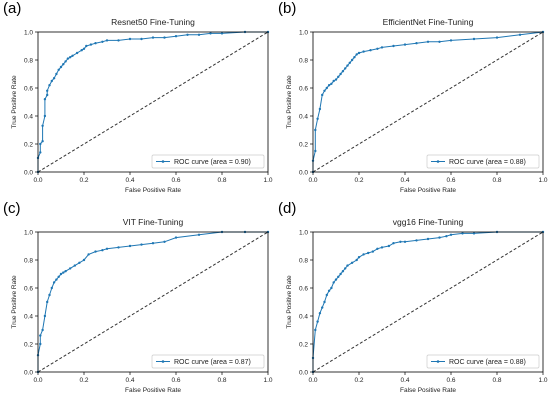 This screenshot has width=550, height=400. What do you see at coordinates (28, 288) in the screenshot?
I see `y-tick-label: 0.6` at bounding box center [28, 288].